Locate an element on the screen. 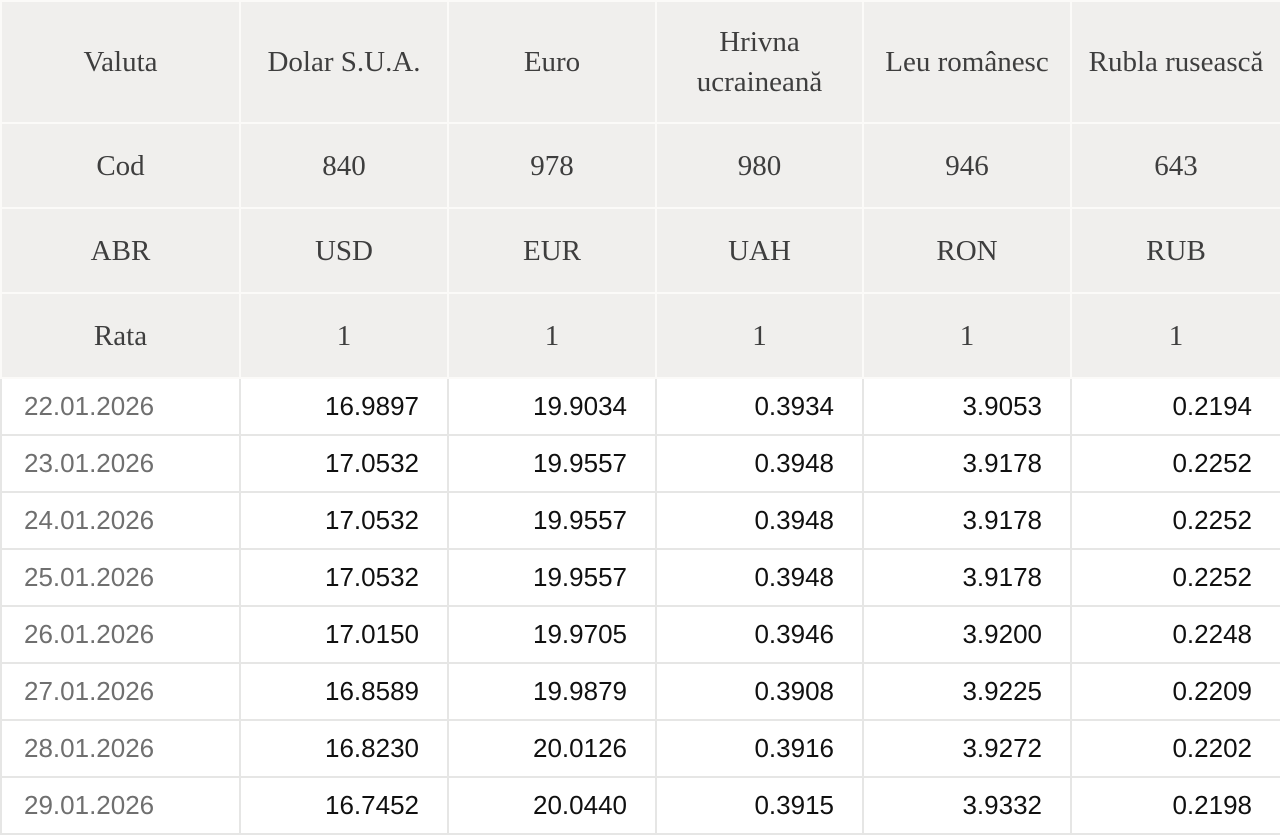 The width and height of the screenshot is (1280, 835). currency-abbr-cell: UAH is located at coordinates (759, 250).